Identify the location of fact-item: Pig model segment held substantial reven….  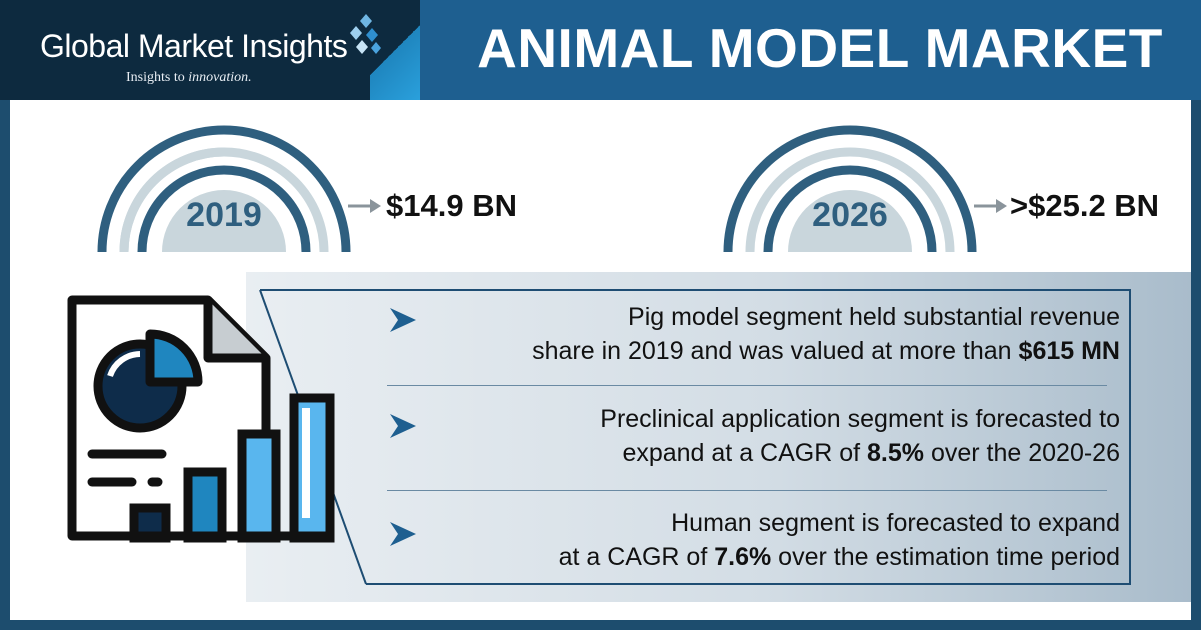
(755, 335).